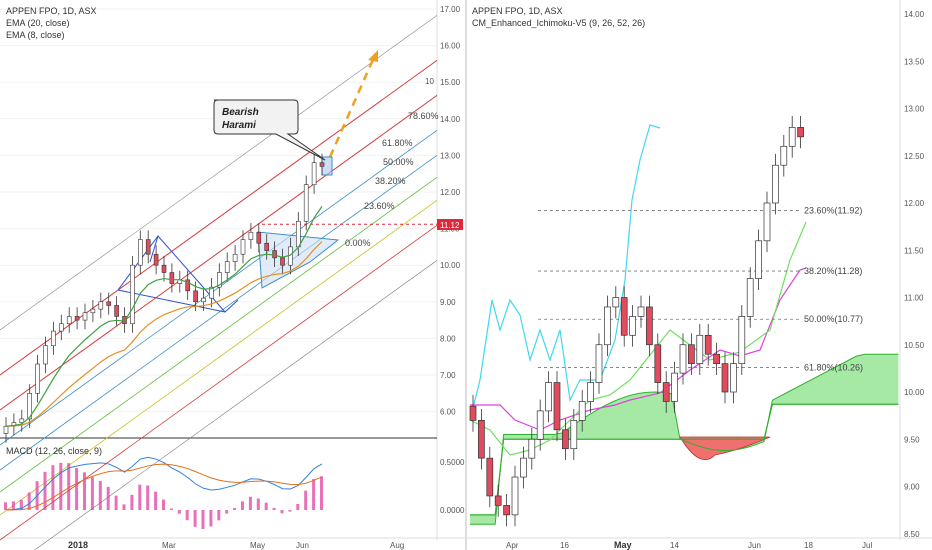  I want to click on projection-arrow, so click(352, 106).